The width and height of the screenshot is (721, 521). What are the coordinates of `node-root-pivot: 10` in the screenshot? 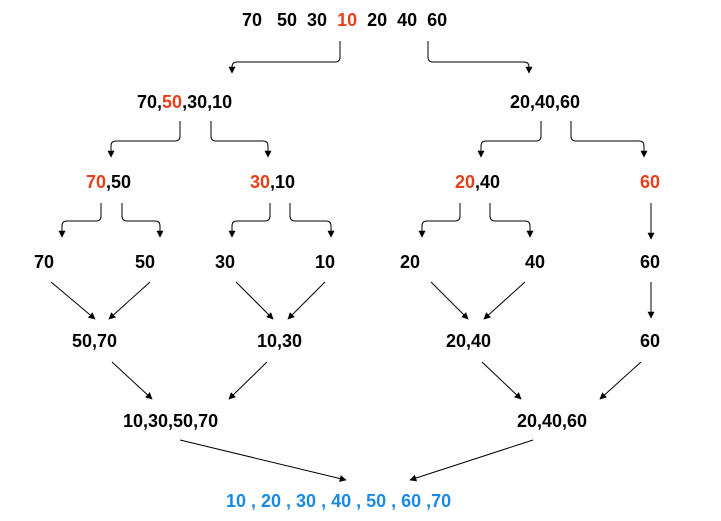 It's located at (347, 20).